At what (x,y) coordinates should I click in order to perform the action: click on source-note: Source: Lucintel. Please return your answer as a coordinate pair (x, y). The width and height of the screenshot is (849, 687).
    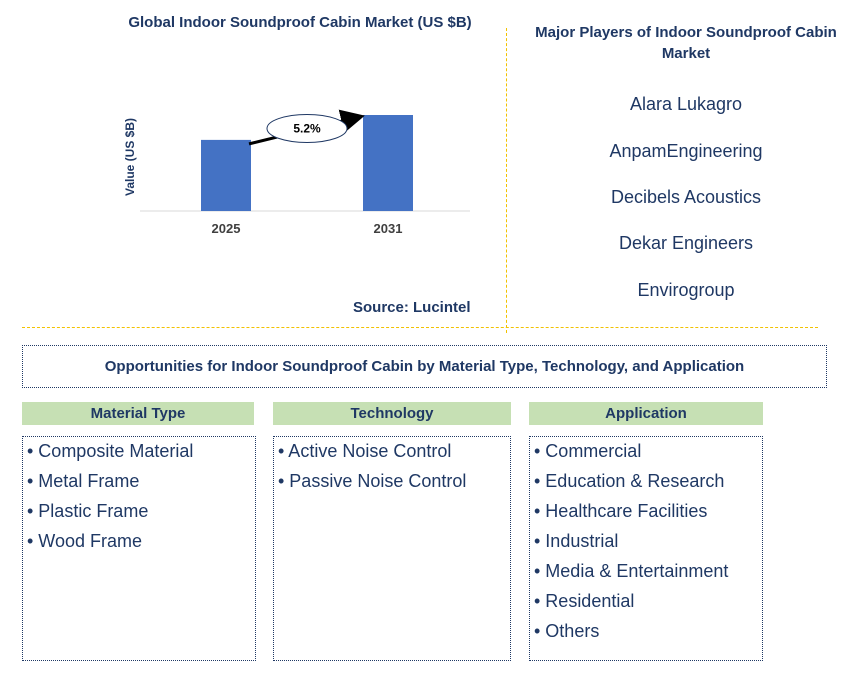
    Looking at the image, I should click on (412, 307).